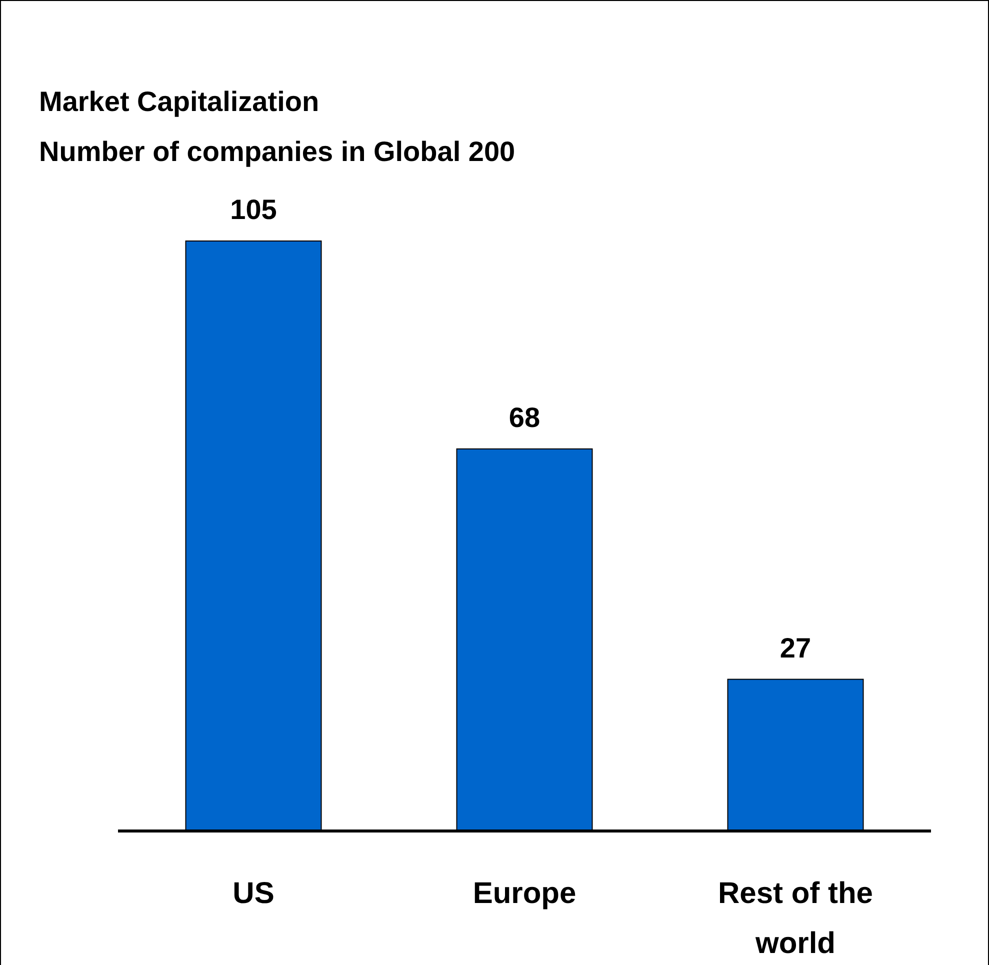 The height and width of the screenshot is (965, 989). What do you see at coordinates (277, 126) in the screenshot?
I see `chart-title: Market Capitalization Number of companies in Global 200` at bounding box center [277, 126].